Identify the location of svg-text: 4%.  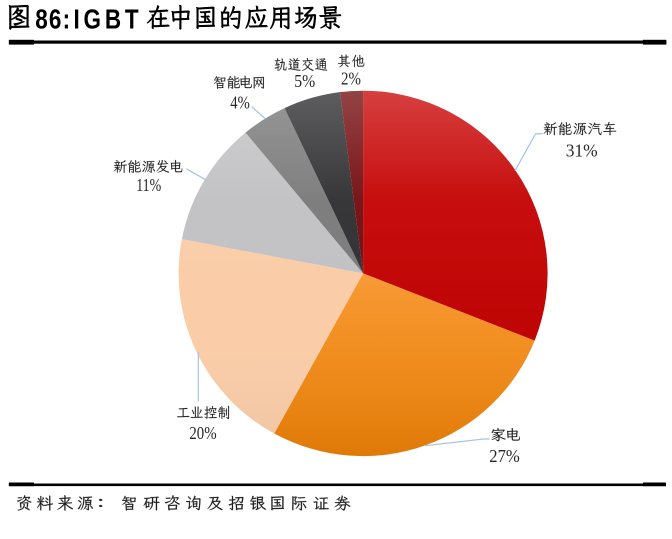
(240, 102).